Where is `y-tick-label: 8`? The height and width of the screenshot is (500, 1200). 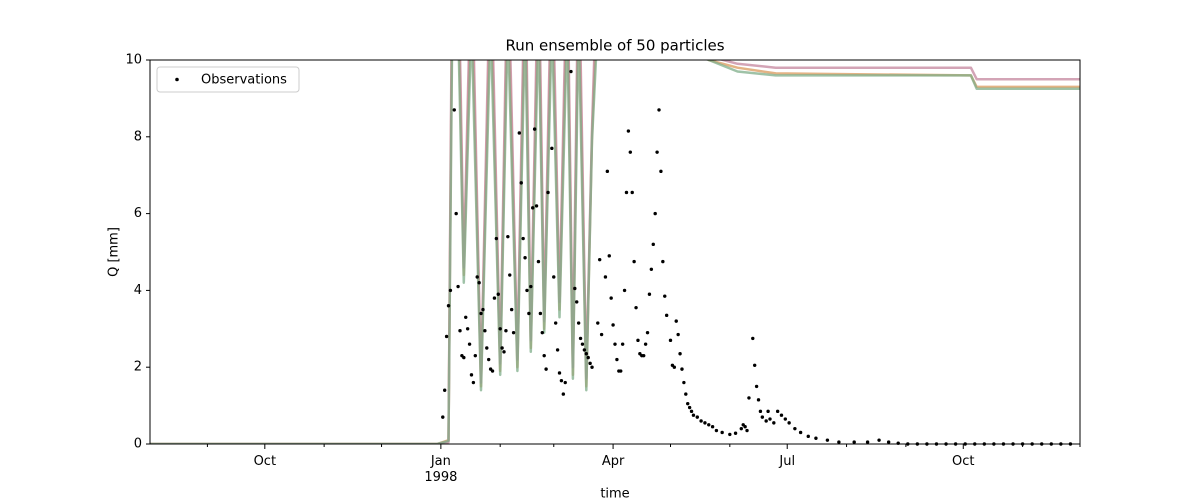 y-tick-label: 8 is located at coordinates (138, 136).